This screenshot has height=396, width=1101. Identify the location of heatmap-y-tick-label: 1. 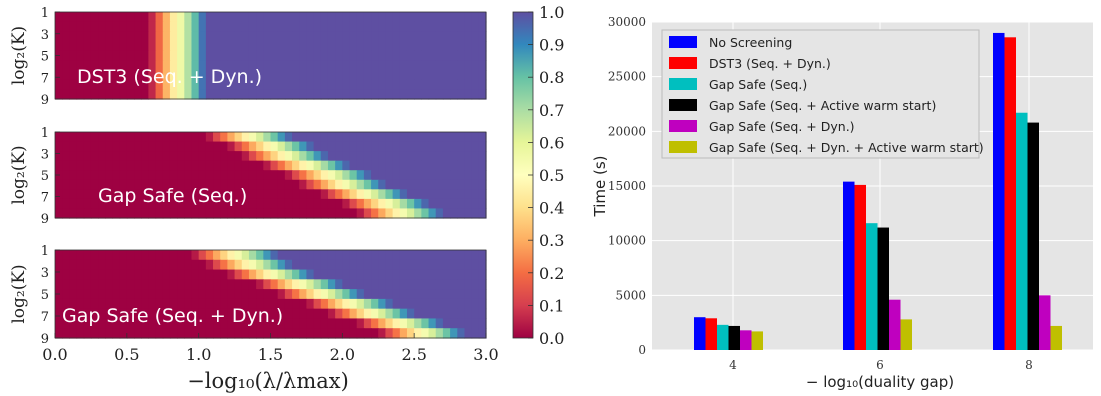
(45, 133).